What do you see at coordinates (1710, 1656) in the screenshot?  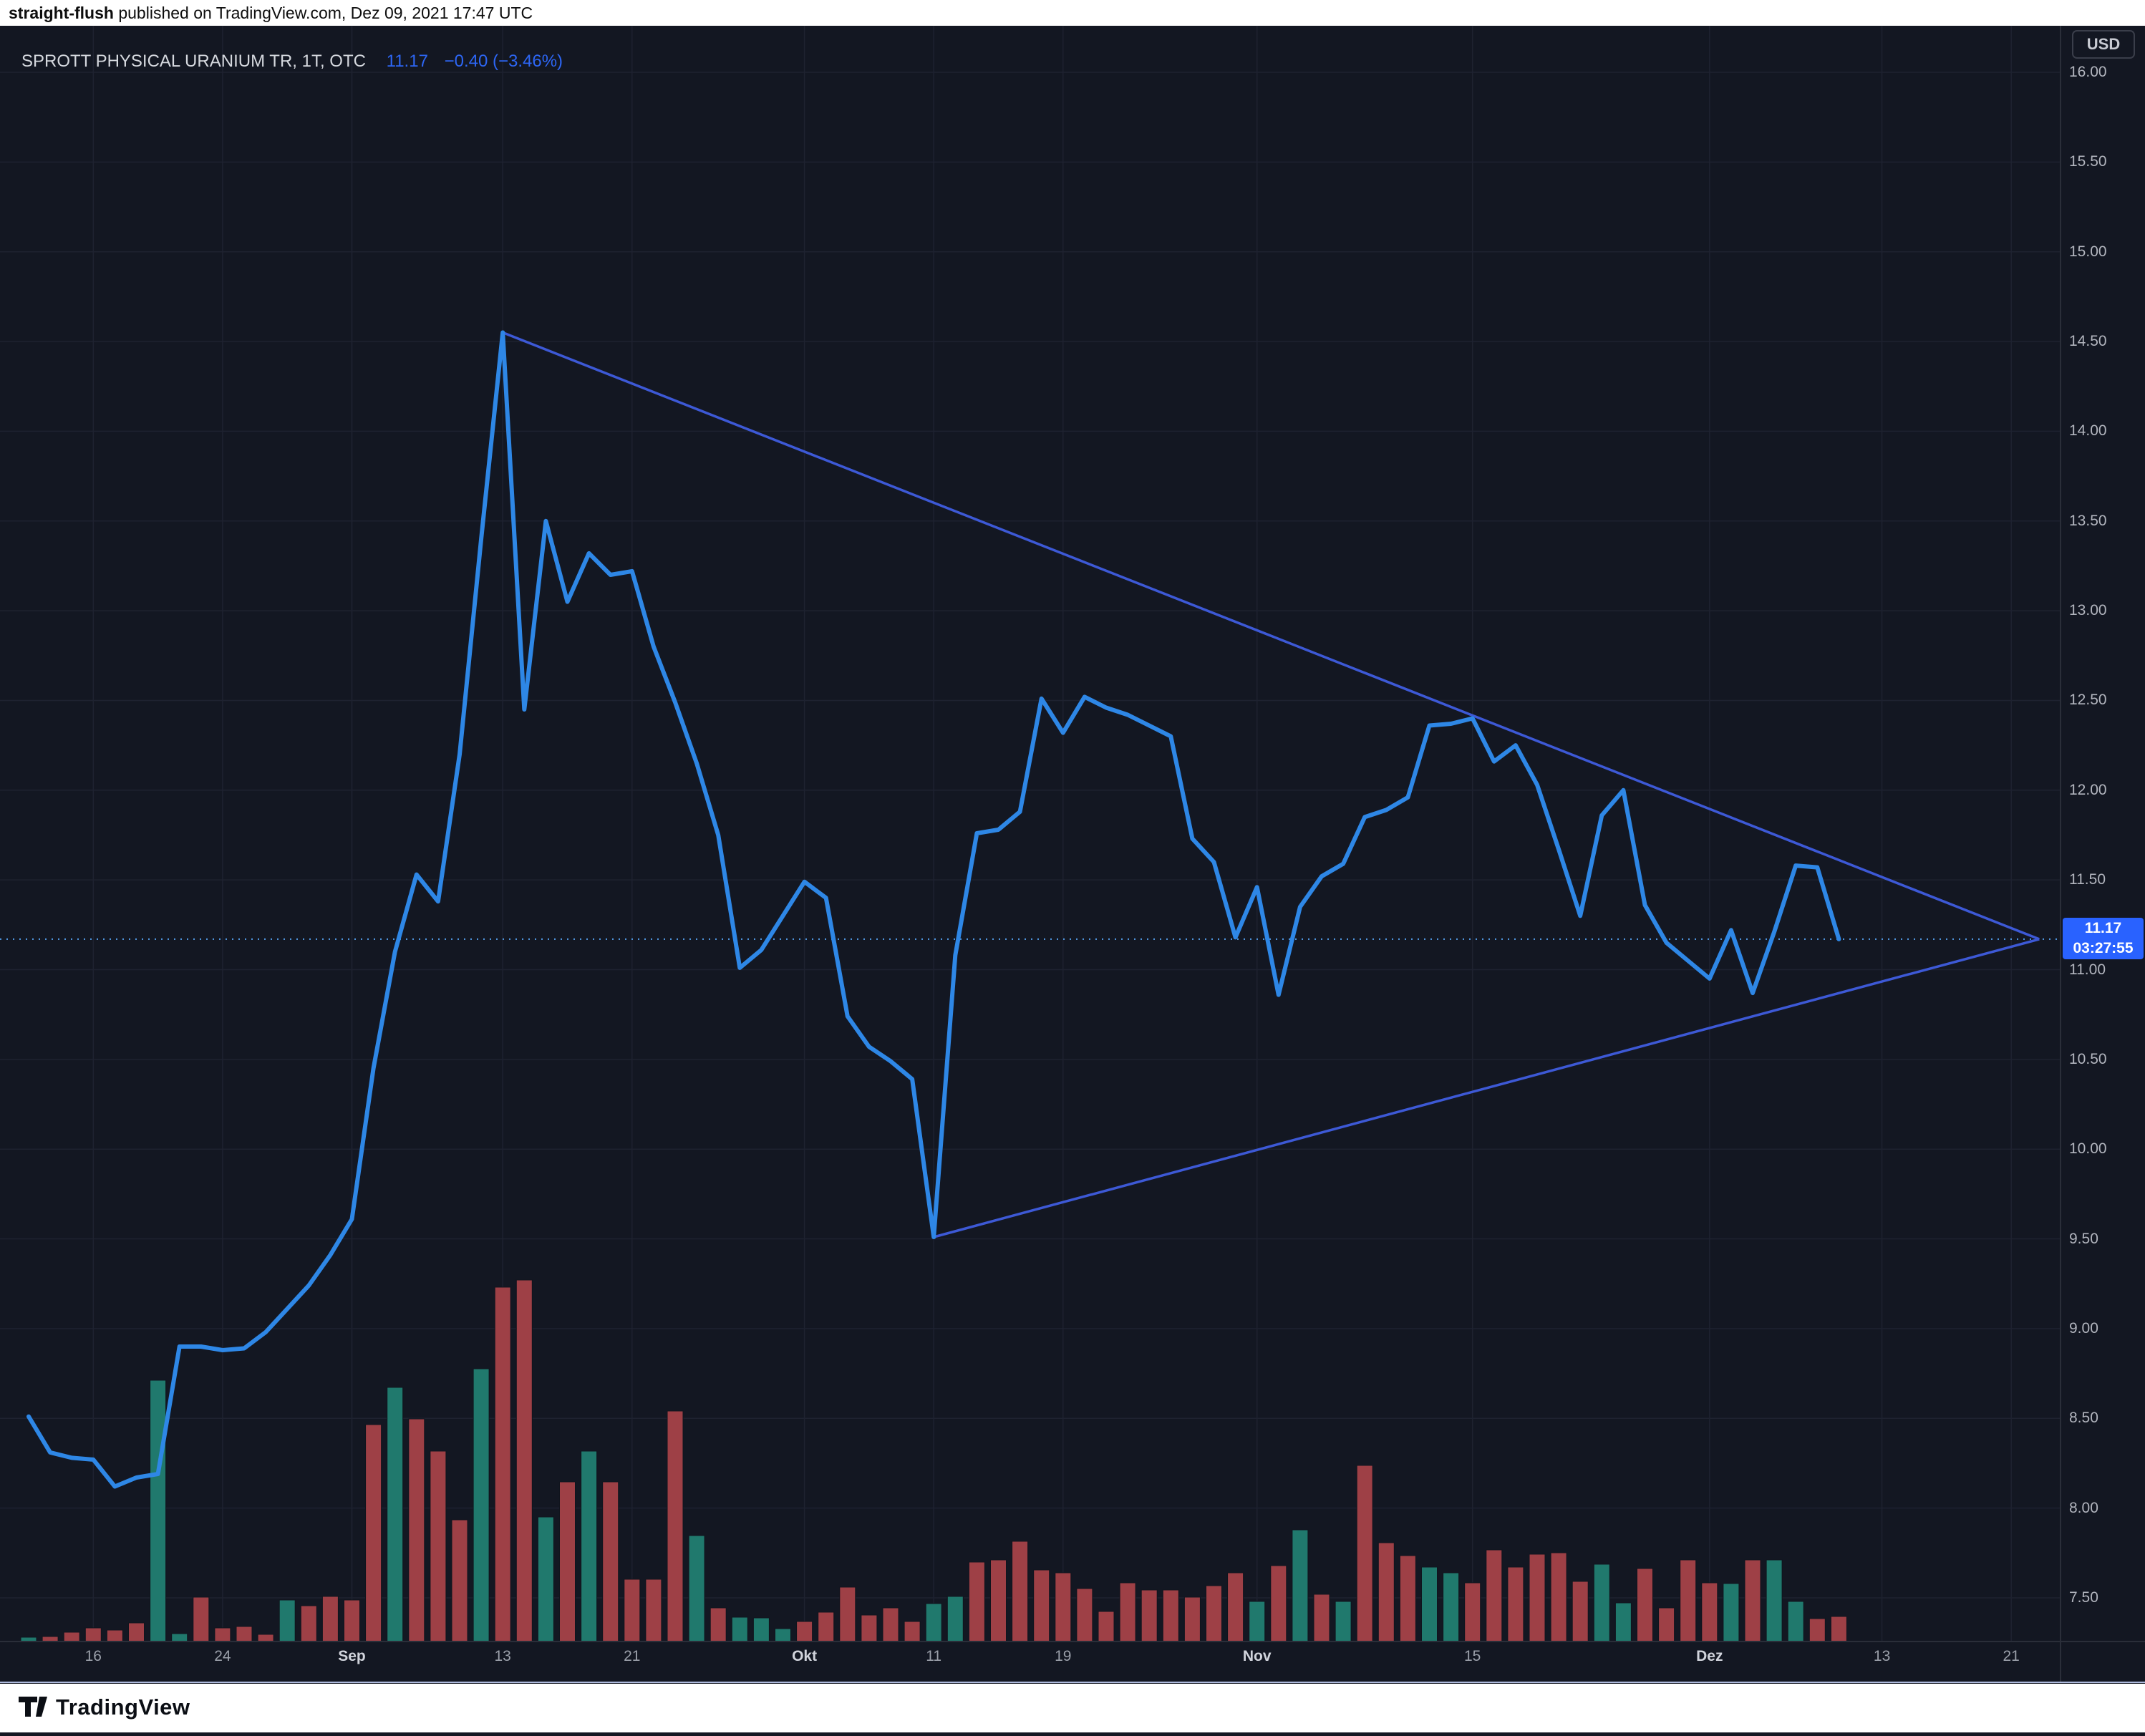 I see `time-tick-label: Dez` at bounding box center [1710, 1656].